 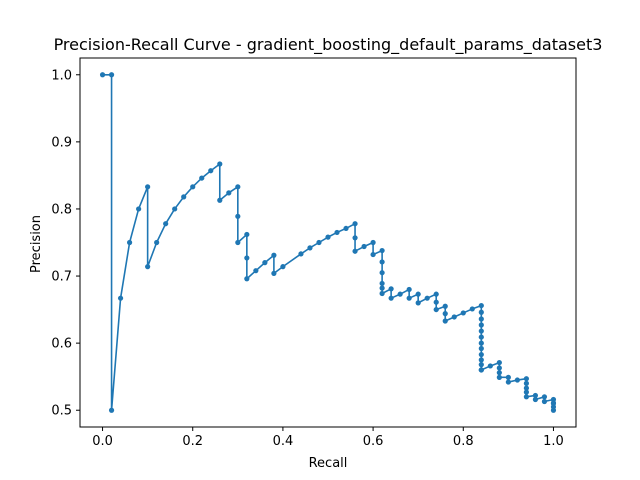 What do you see at coordinates (102, 441) in the screenshot?
I see `x-tick-label: 0.0` at bounding box center [102, 441].